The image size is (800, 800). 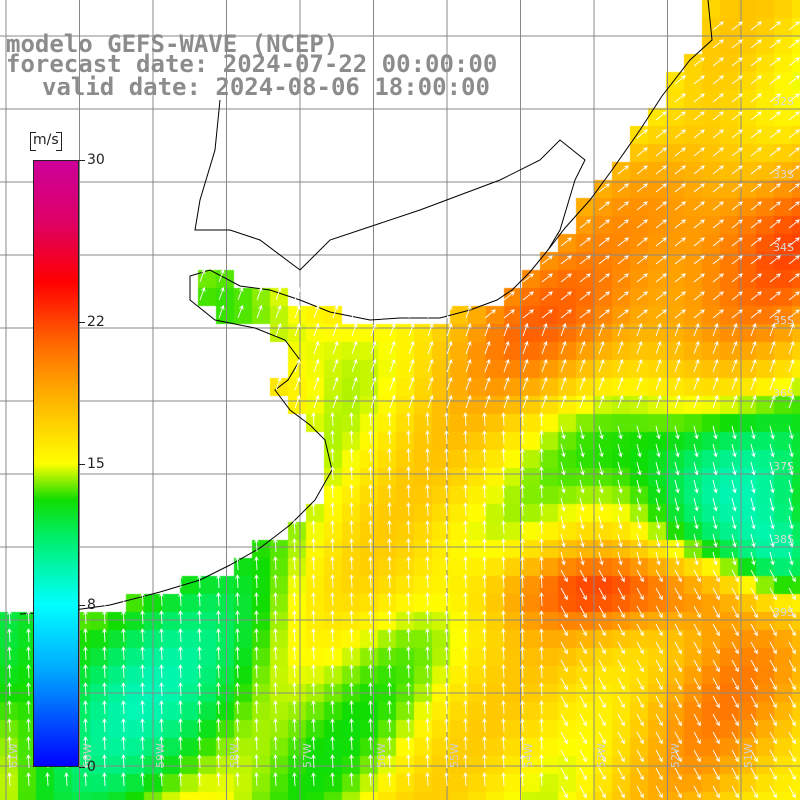 What do you see at coordinates (96, 463) in the screenshot?
I see `colorbar-tick-label: 15` at bounding box center [96, 463].